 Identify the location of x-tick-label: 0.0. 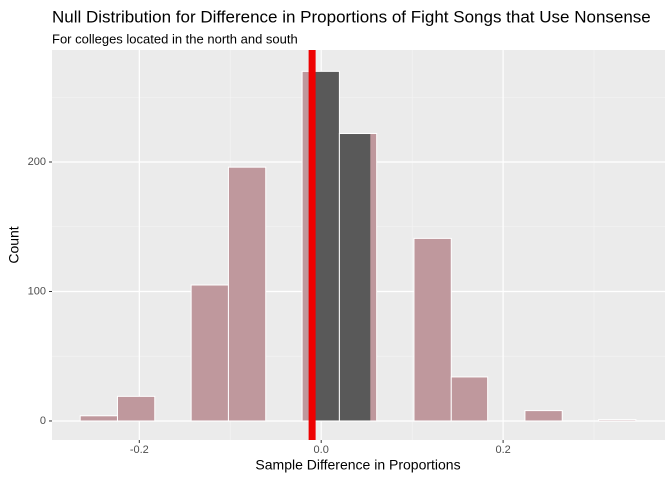
(321, 450).